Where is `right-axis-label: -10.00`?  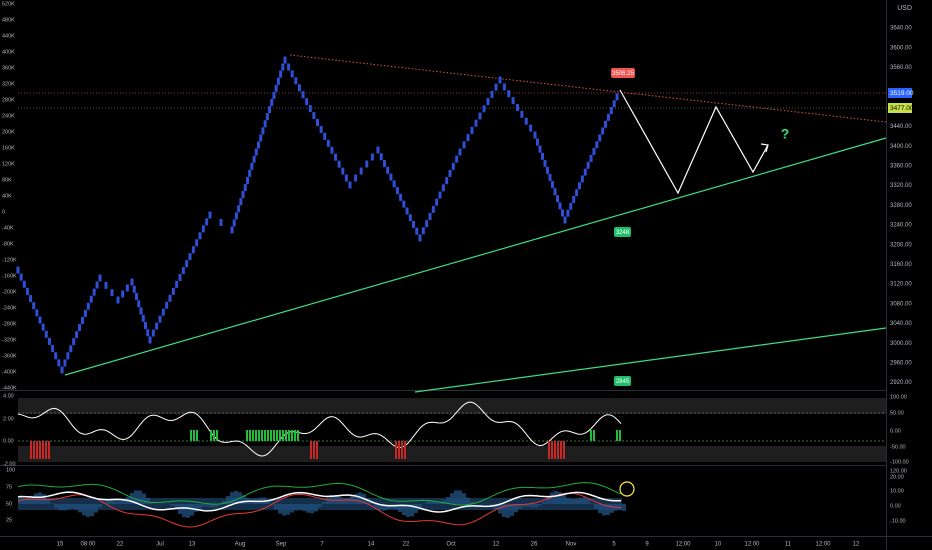
right-axis-label: -10.00 is located at coordinates (898, 521).